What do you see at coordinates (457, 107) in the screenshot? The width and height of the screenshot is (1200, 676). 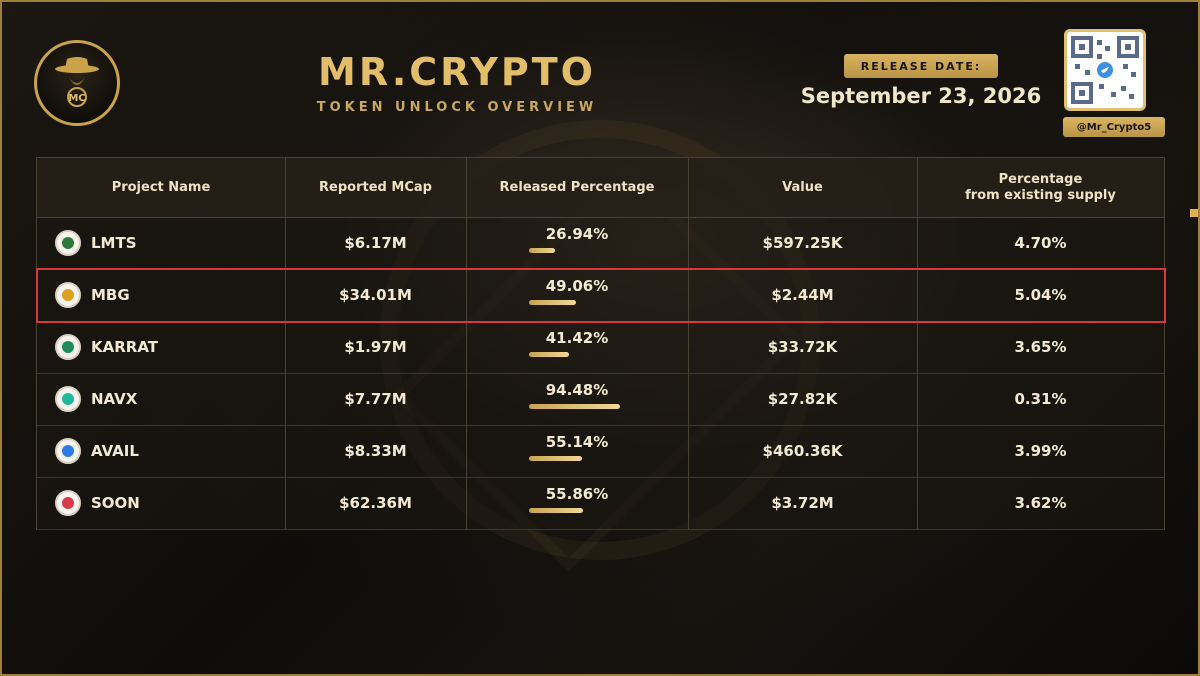 I see `page-subtitle: TOKEN UNLOCK OVERVIEW` at bounding box center [457, 107].